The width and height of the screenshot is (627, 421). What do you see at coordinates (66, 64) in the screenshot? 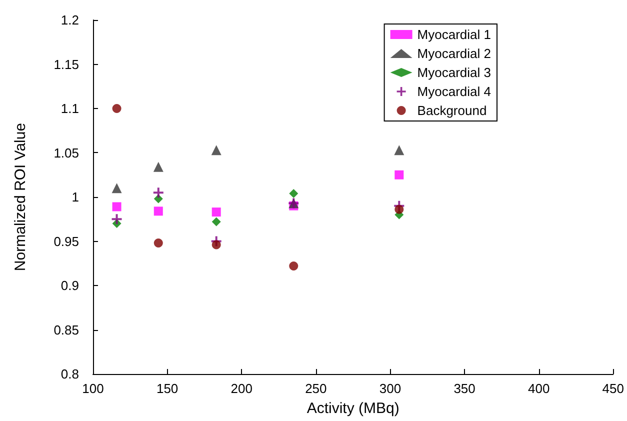
I see `y-tick-label: 1.15` at bounding box center [66, 64].